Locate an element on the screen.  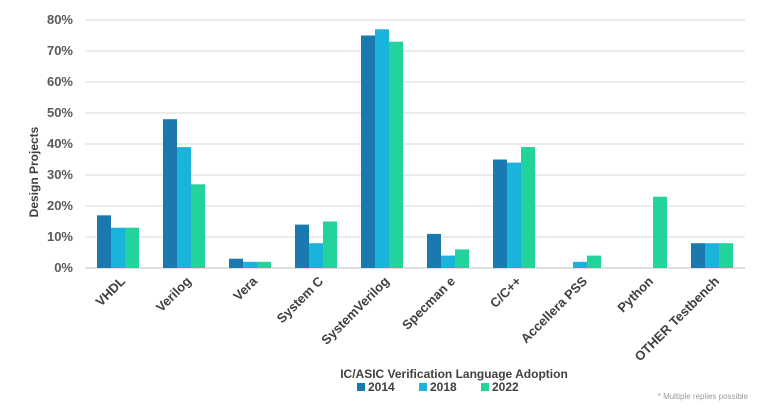
legend-label: 2018 is located at coordinates (443, 387).